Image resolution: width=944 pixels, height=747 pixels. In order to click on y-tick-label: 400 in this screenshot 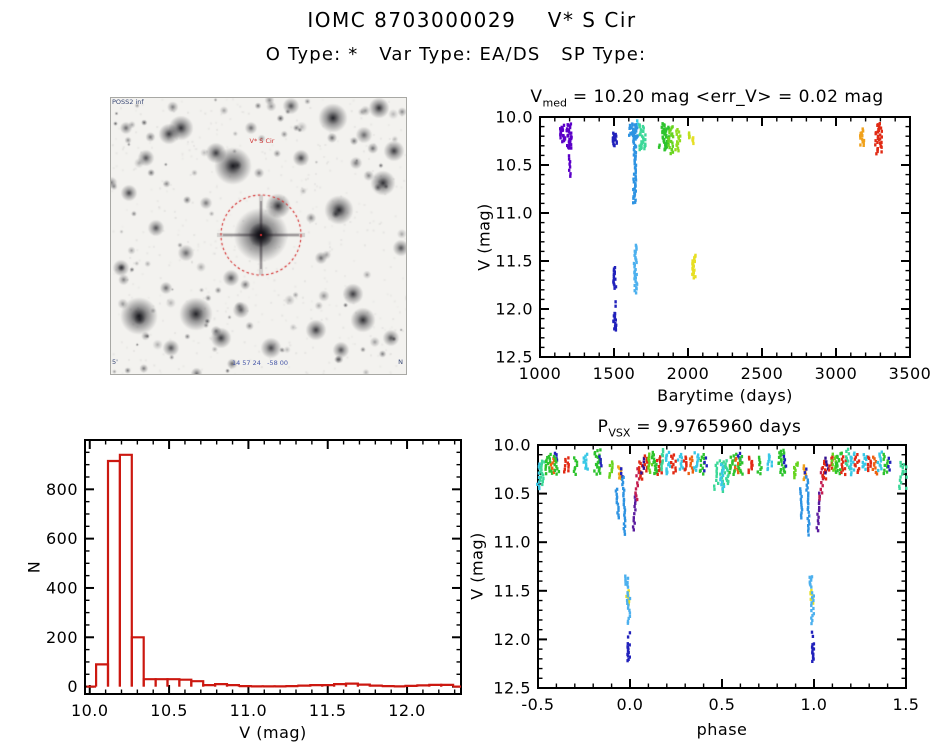, I will do `click(62, 587)`.